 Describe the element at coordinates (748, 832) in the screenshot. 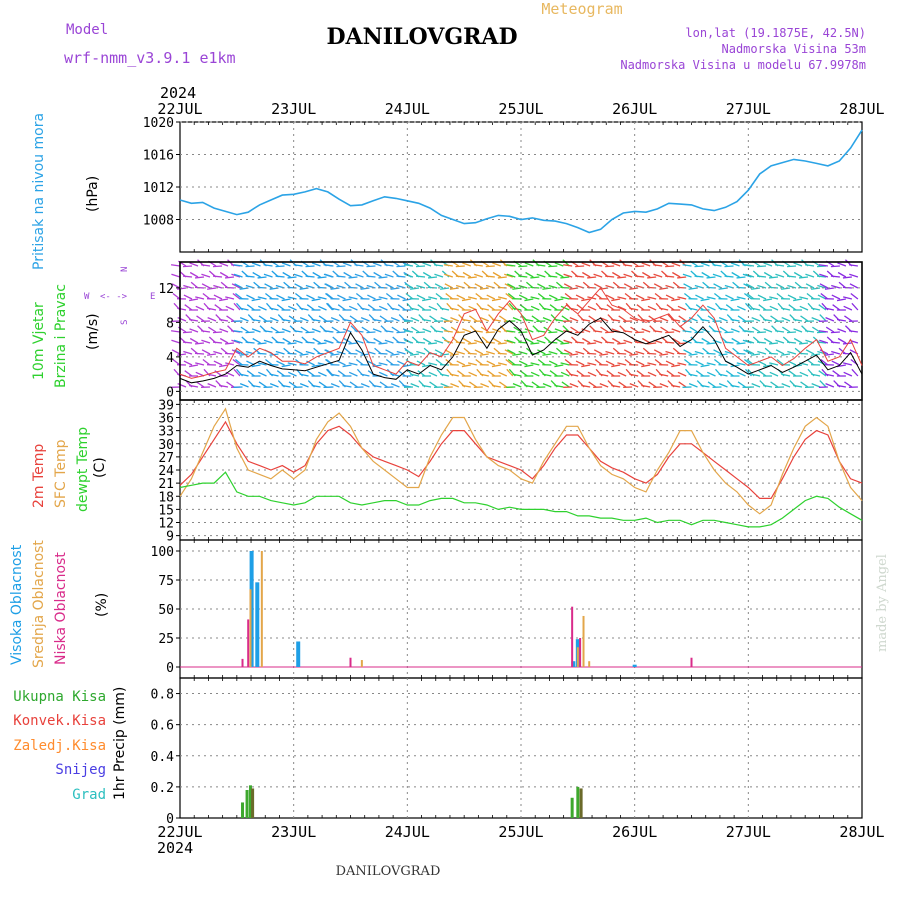

I see `time-label-bottom: 27JUL` at that location.